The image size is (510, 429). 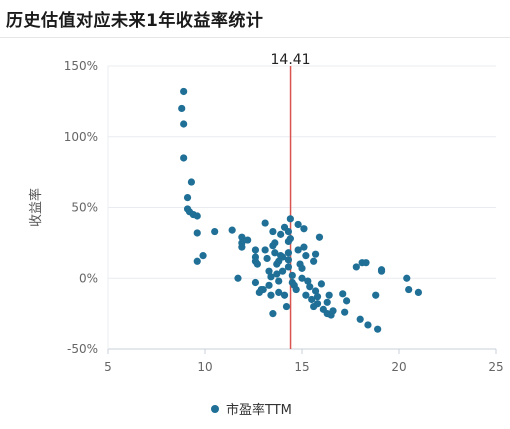 I want to click on y-tick-label: 150%, so click(x=81, y=66).